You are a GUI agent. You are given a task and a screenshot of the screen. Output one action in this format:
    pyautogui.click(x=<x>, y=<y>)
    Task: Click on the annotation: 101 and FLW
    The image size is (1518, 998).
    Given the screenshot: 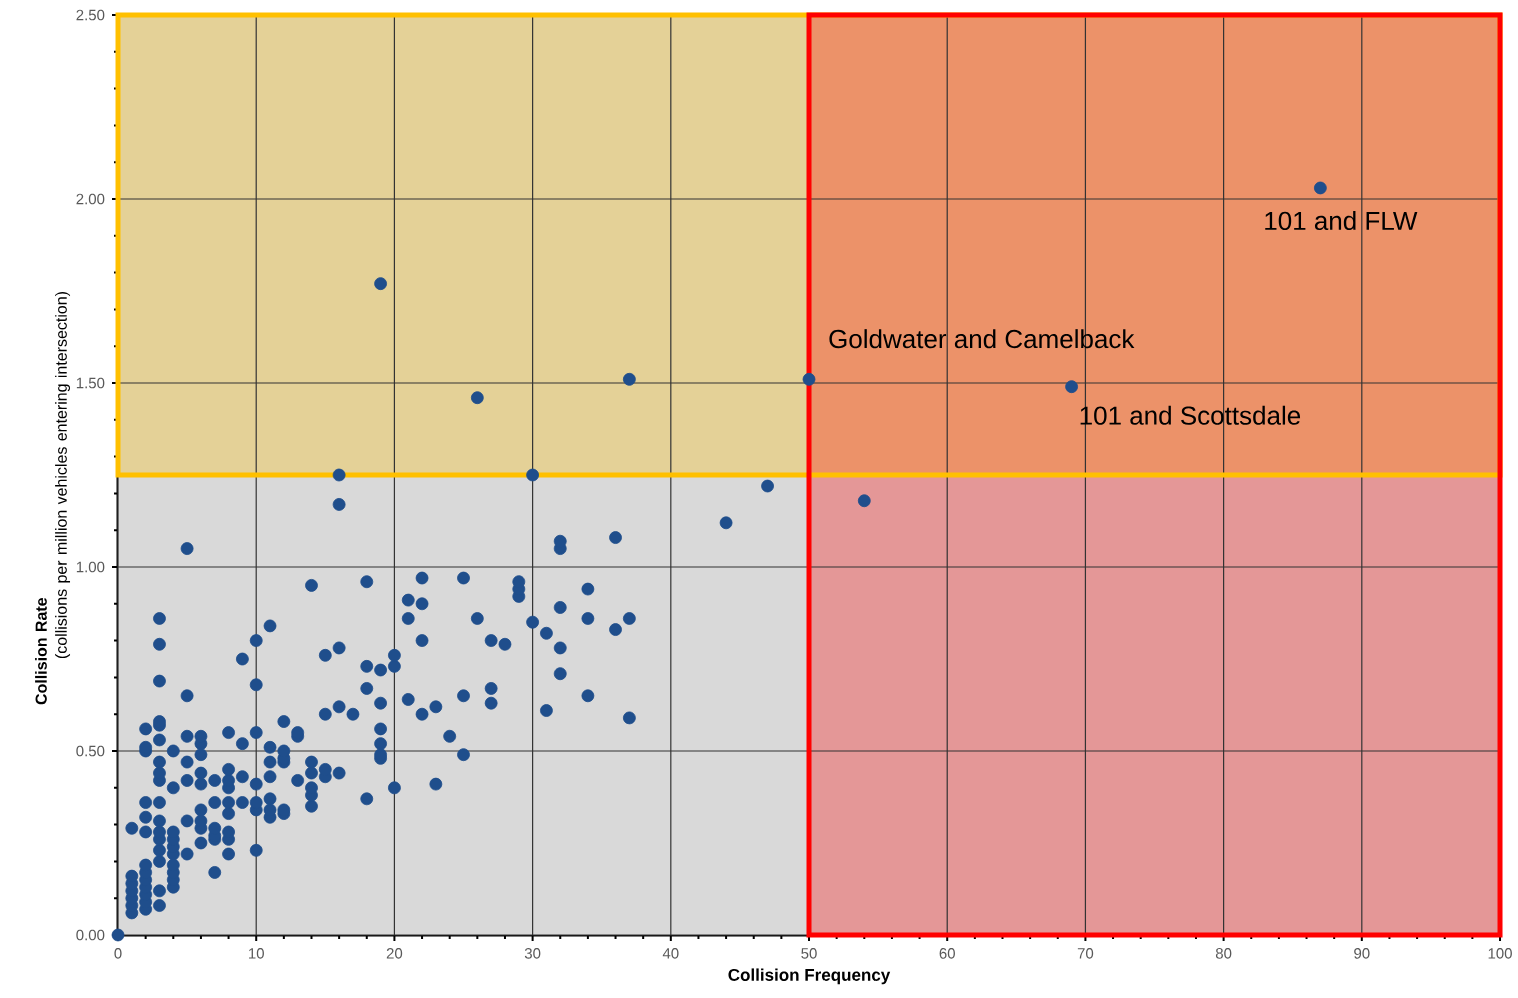 What is the action you would take?
    pyautogui.click(x=1341, y=221)
    